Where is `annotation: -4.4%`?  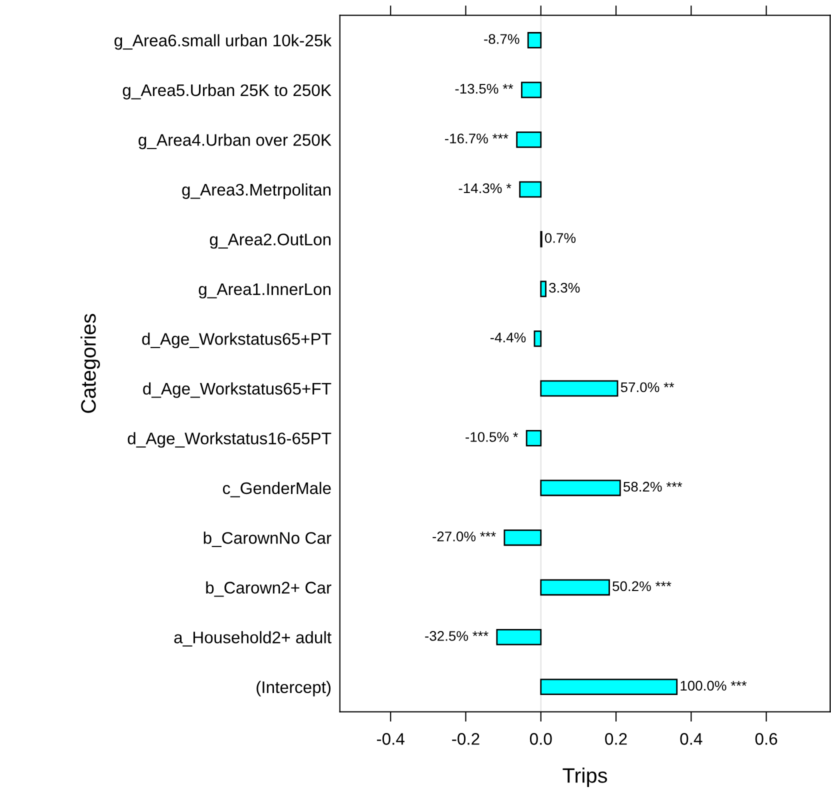 annotation: -4.4% is located at coordinates (508, 337).